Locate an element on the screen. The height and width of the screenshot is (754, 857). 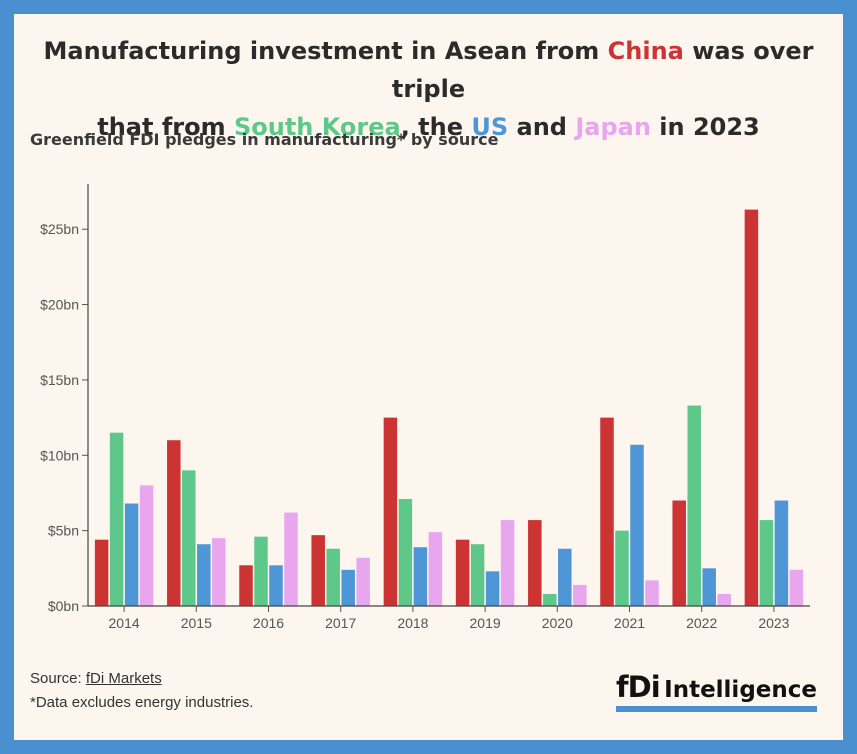
title-text: and is located at coordinates (542, 127).